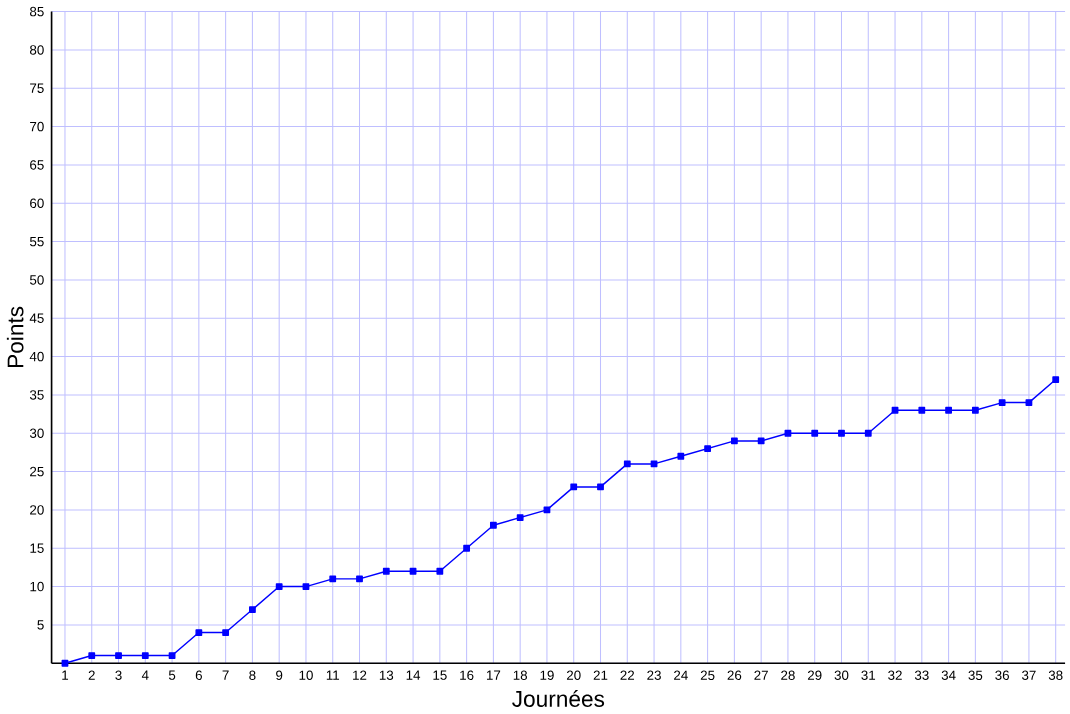  What do you see at coordinates (15, 337) in the screenshot?
I see `y-axis-title: Points` at bounding box center [15, 337].